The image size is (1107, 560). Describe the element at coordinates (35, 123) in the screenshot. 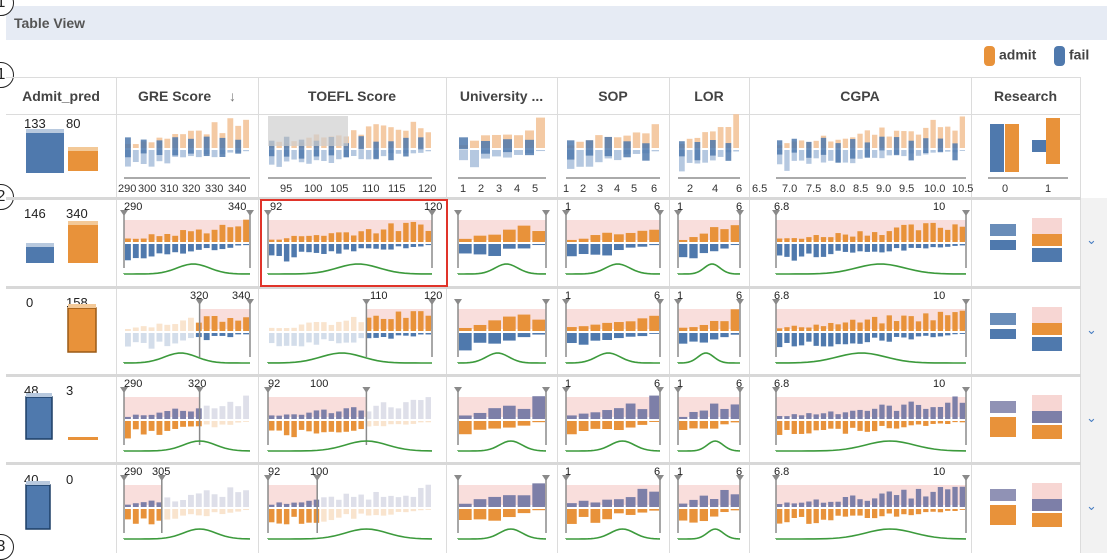

I see `row0-fail-count: 133` at that location.